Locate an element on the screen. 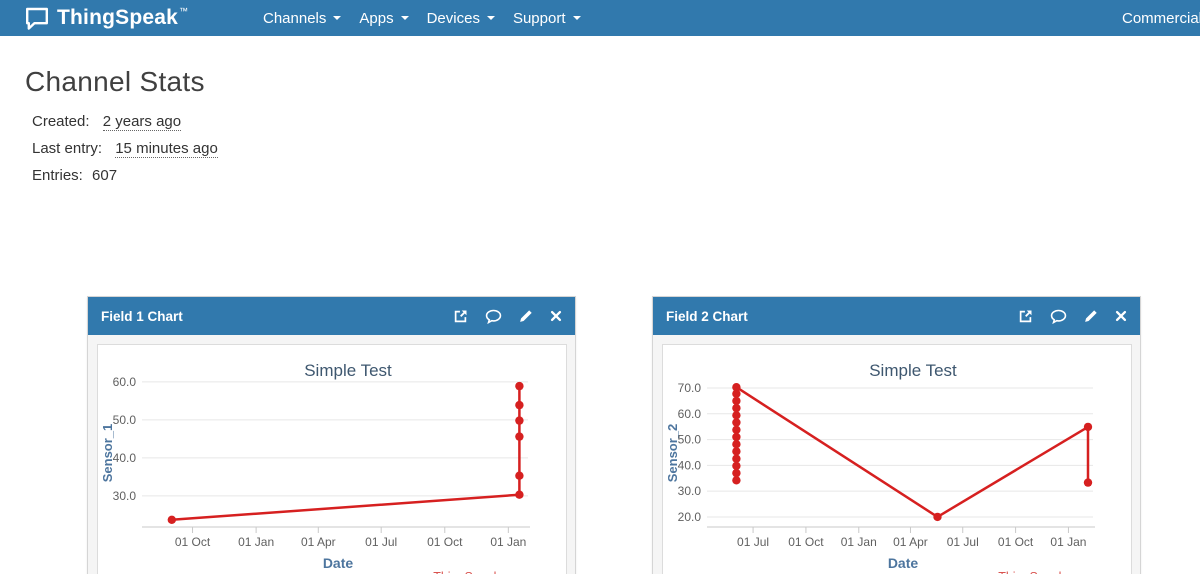  nav-item-channels: Channels is located at coordinates (302, 18).